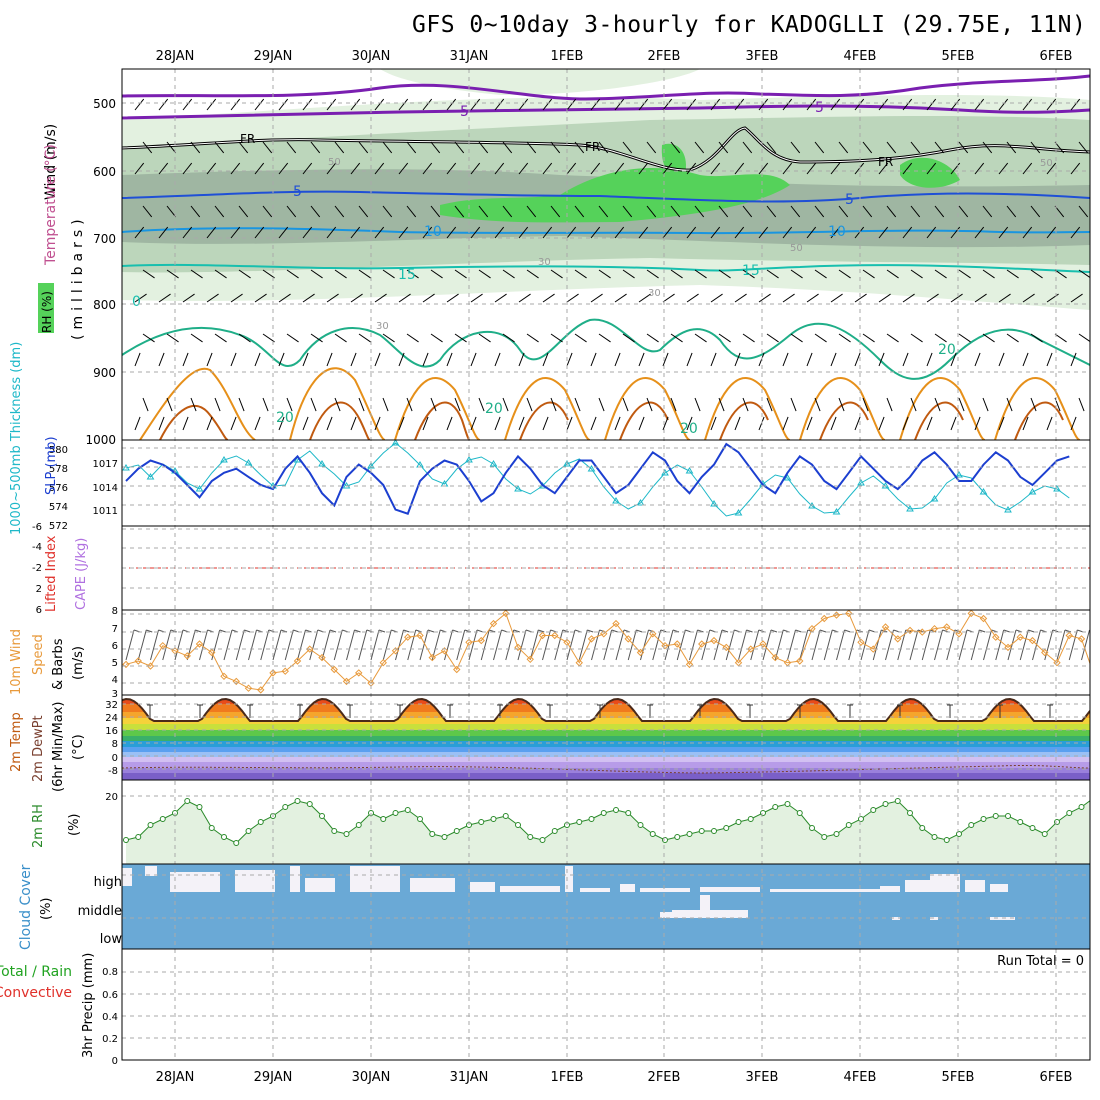 This screenshot has width=1100, height=1100. What do you see at coordinates (78, 747) in the screenshot?
I see `ylabel-temp-unit: (°C)` at bounding box center [78, 747].